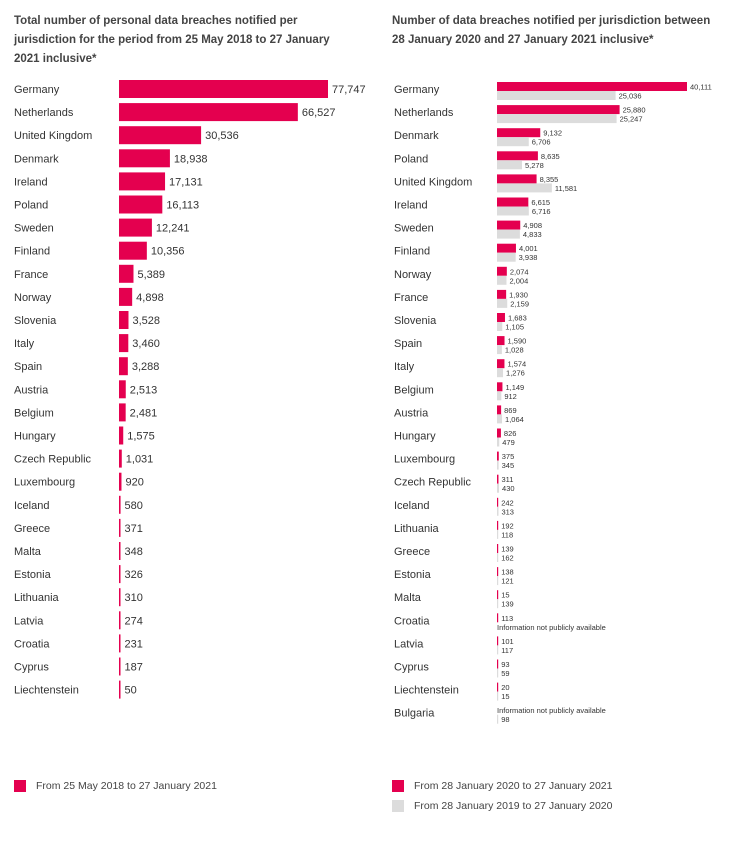 The height and width of the screenshot is (841, 731). Describe the element at coordinates (508, 456) in the screenshot. I see `right-value-label-current-luxembourg: 375` at that location.